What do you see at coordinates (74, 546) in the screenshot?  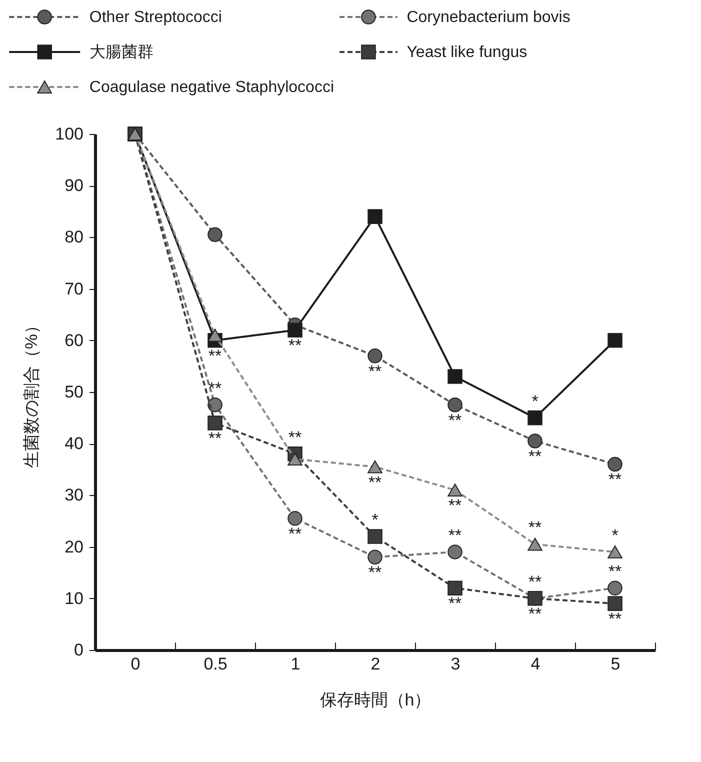 I see `y-tick-label: 20` at bounding box center [74, 546].